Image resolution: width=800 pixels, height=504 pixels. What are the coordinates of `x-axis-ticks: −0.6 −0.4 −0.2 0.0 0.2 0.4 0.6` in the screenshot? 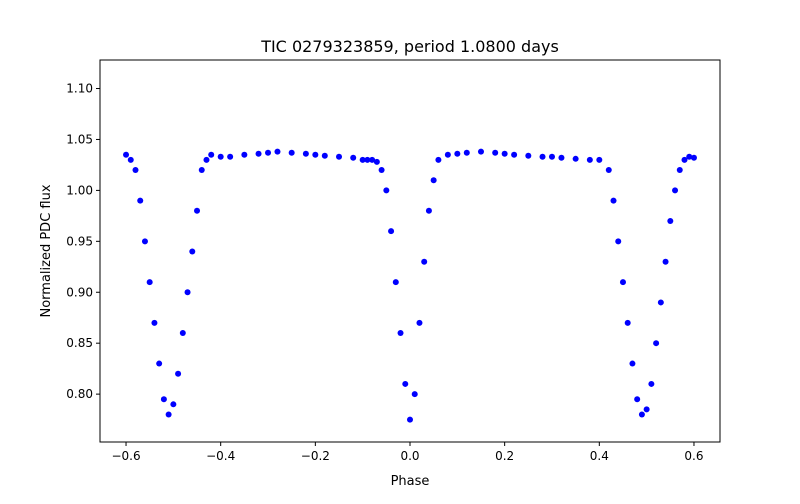 It's located at (407, 452).